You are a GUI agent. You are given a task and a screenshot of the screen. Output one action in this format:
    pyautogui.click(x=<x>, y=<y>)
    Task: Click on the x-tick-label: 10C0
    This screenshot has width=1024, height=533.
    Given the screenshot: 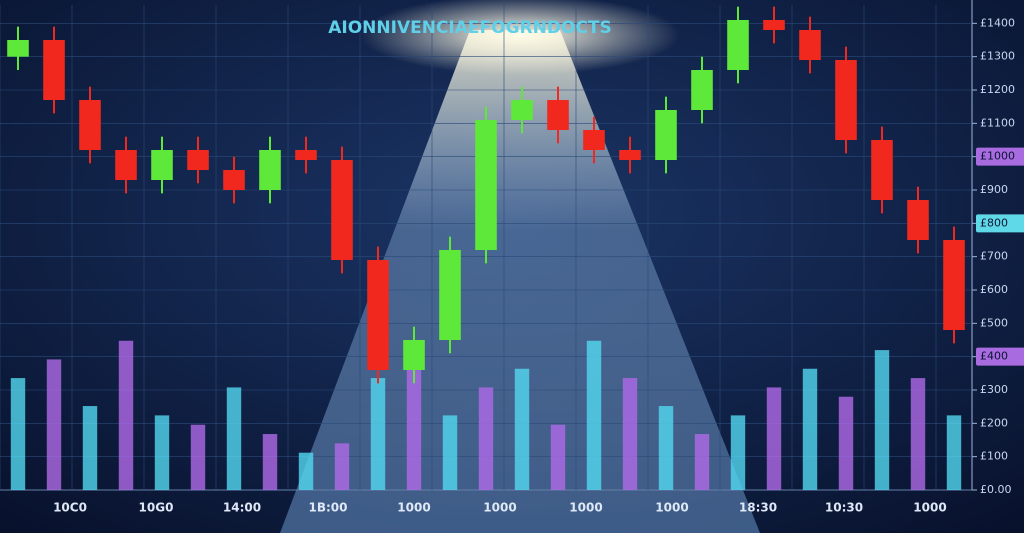 What is the action you would take?
    pyautogui.click(x=70, y=508)
    